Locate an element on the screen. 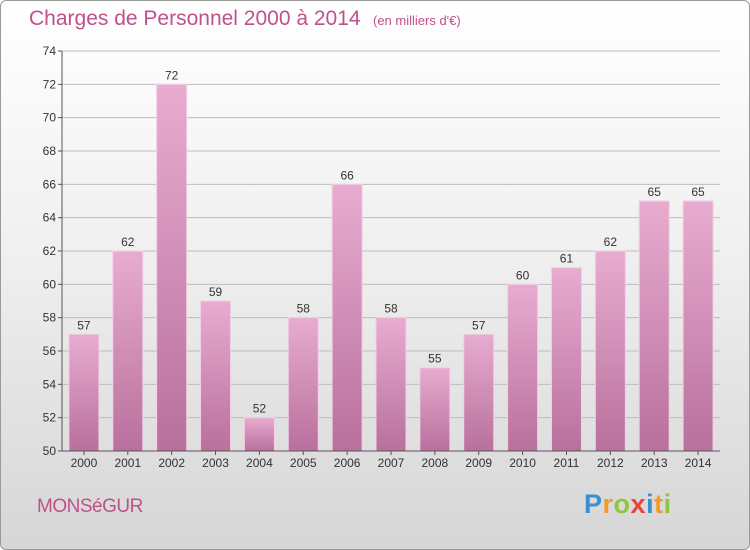 This screenshot has width=750, height=550. y-tick-label: 66 is located at coordinates (50, 184).